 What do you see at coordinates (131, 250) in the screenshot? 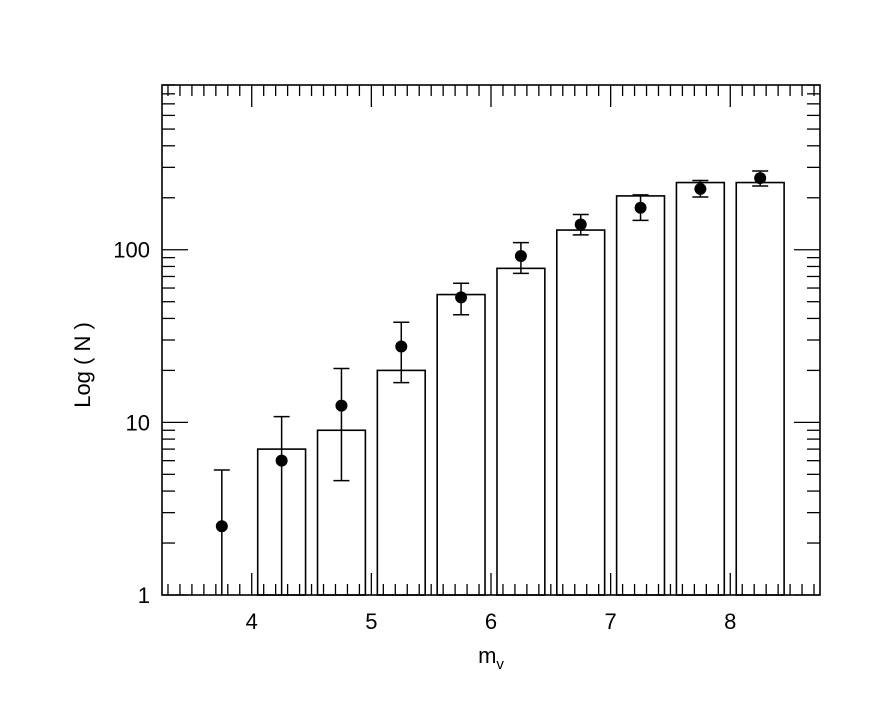
I see `y-tick-label: 100` at bounding box center [131, 250].